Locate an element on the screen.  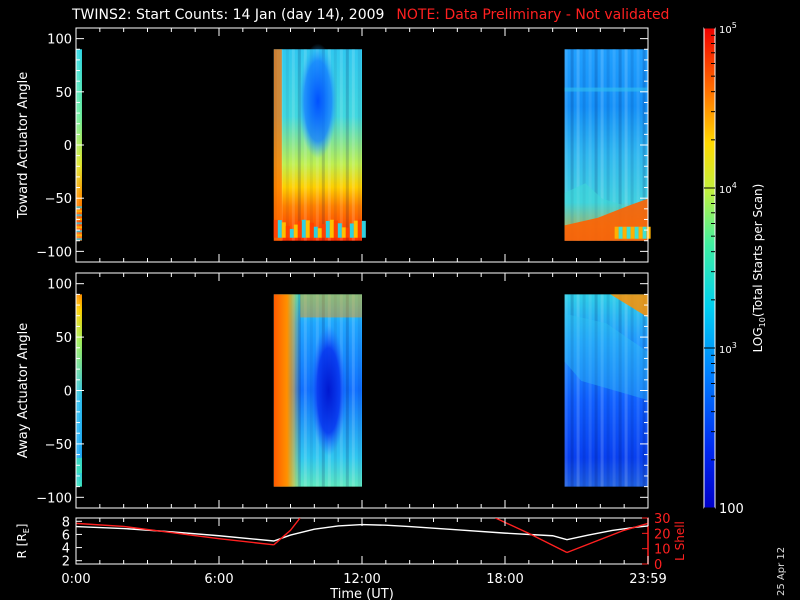
r-series-line is located at coordinates (362, 532).